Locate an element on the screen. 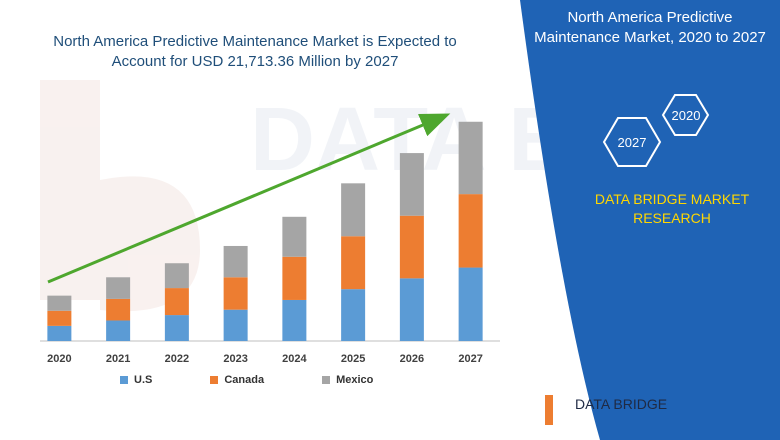  logo-text: DATA BRIDGE is located at coordinates (621, 404).